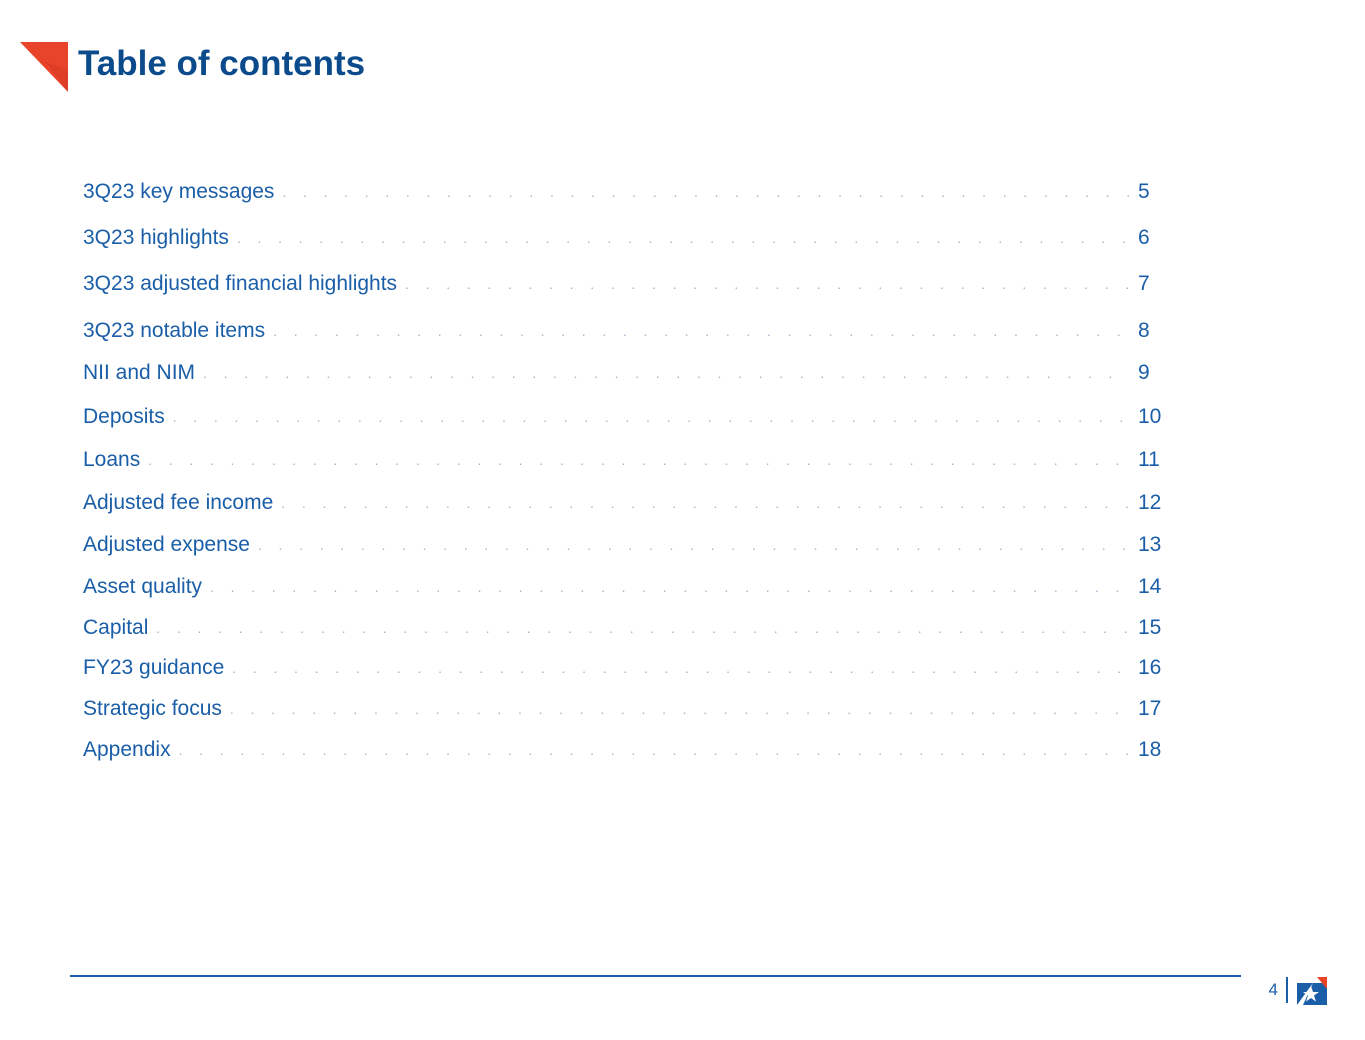  What do you see at coordinates (240, 283) in the screenshot?
I see `toc-item-label: 3Q23 adjusted financial highlights` at bounding box center [240, 283].